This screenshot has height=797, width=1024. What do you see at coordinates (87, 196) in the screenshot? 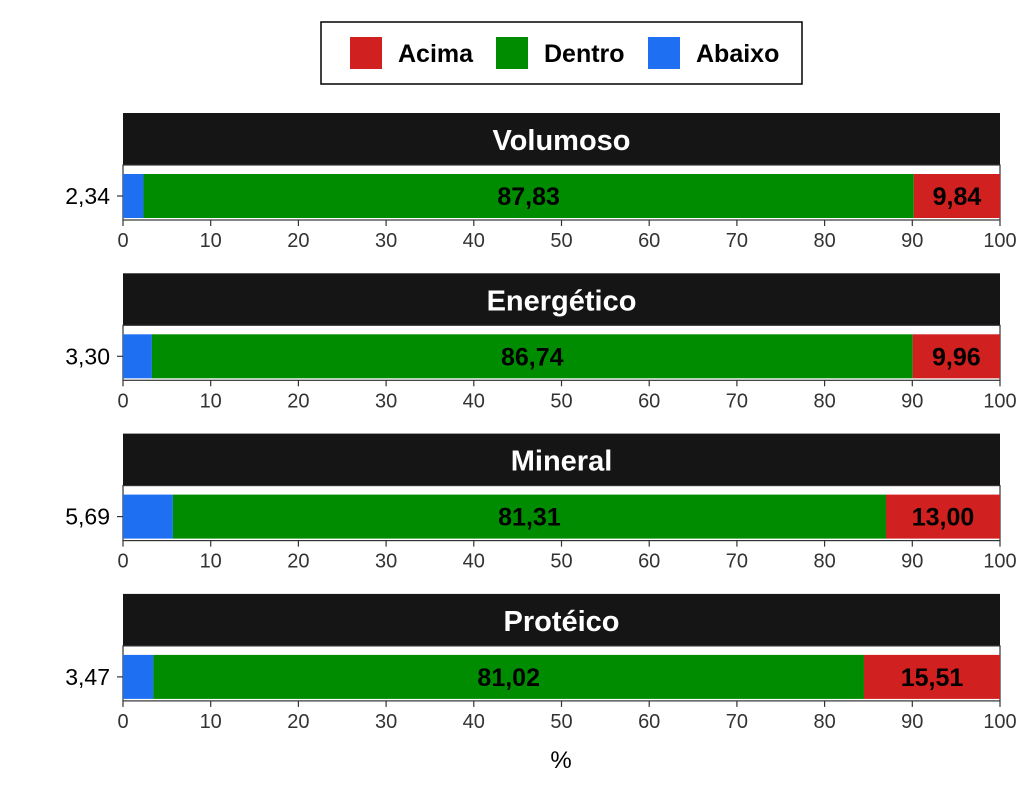
I see `label-abaixo: 2,34` at bounding box center [87, 196].